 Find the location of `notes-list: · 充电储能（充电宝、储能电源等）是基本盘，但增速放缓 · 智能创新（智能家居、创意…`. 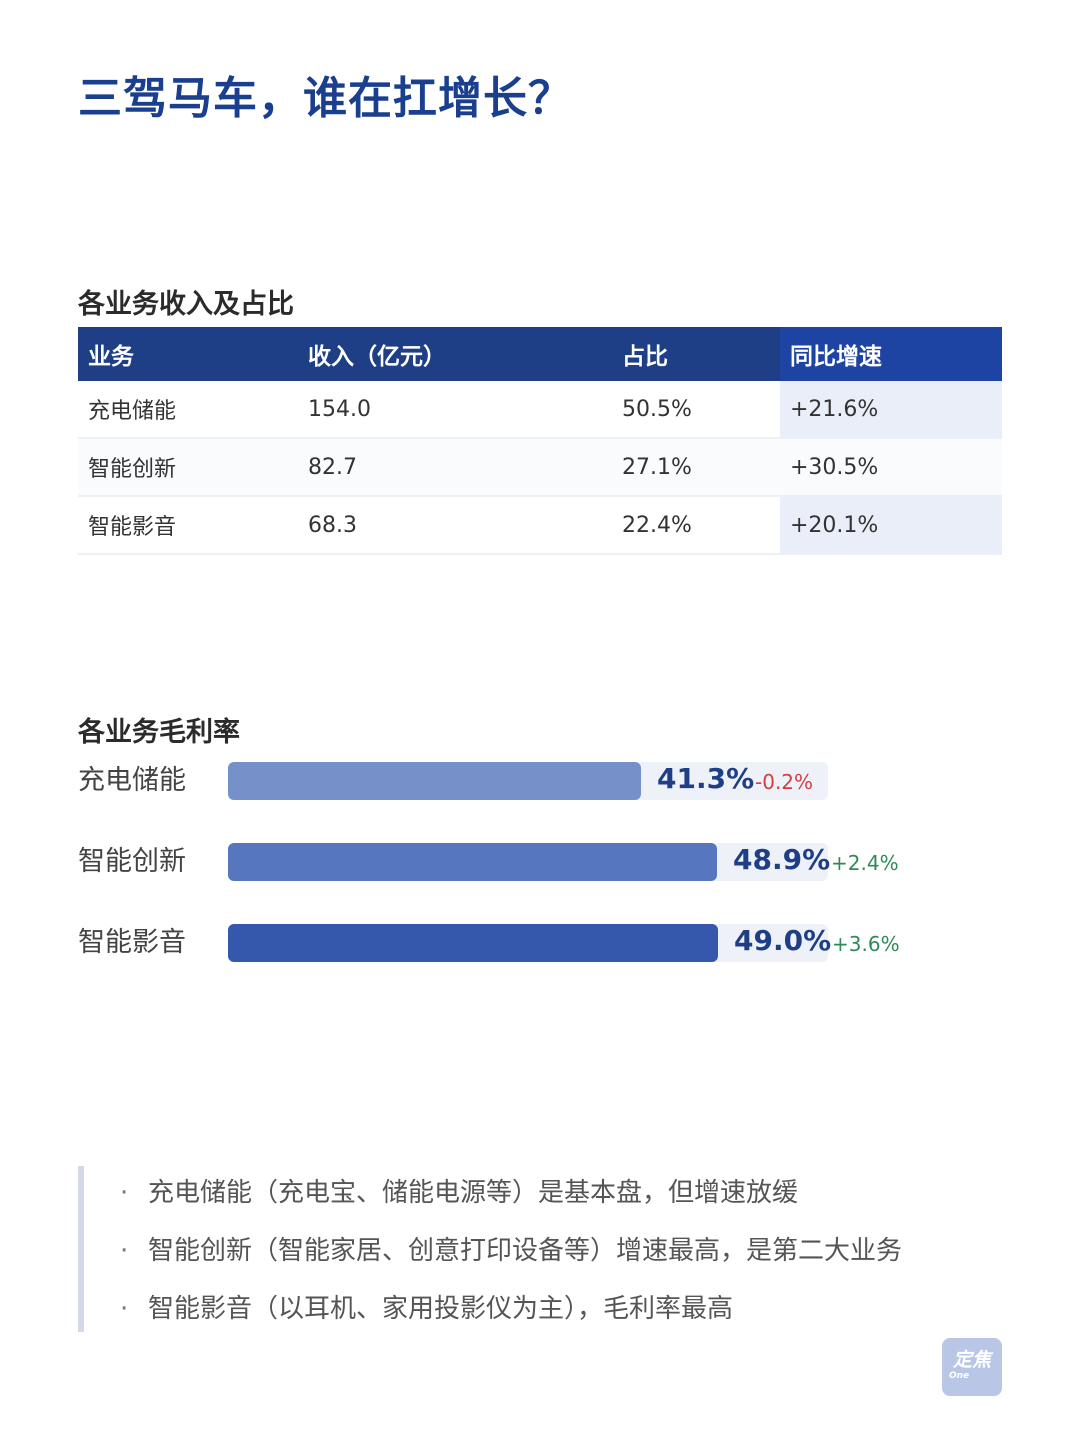

notes-list: · 充电储能（充电宝、储能电源等）是基本盘，但增速放缓 · 智能创新（智能家居、创意… is located at coordinates (541, 1249).